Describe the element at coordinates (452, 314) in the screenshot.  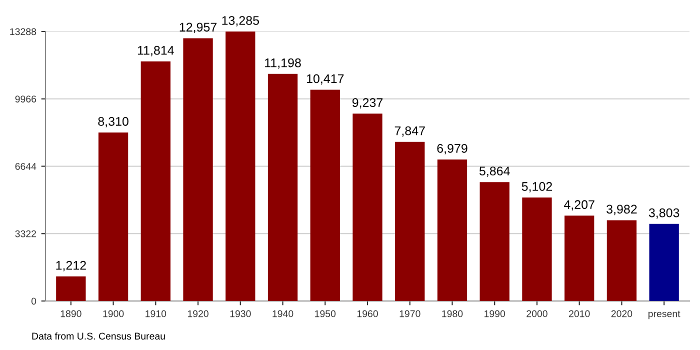
I see `x-tick-label: 1980` at that location.